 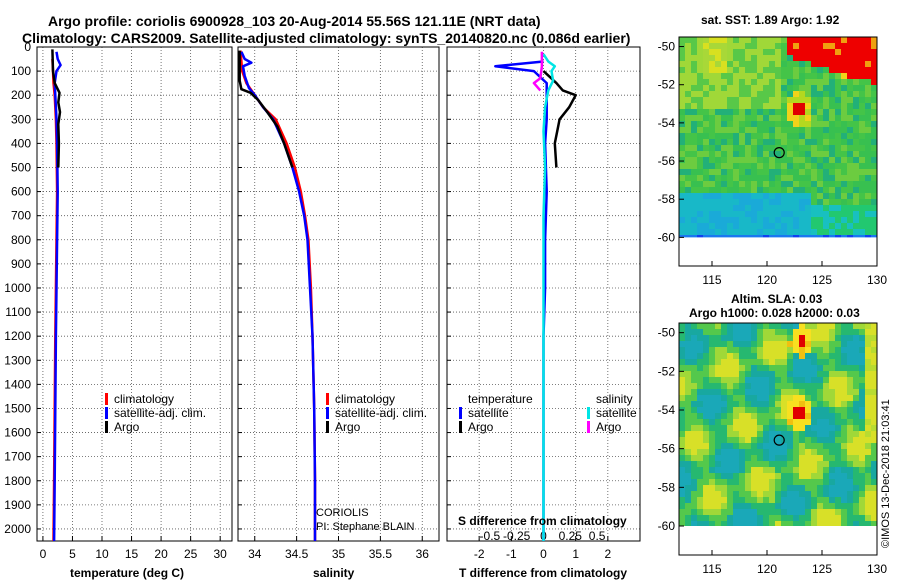 I want to click on map-lat-label: -54, so click(x=667, y=123).